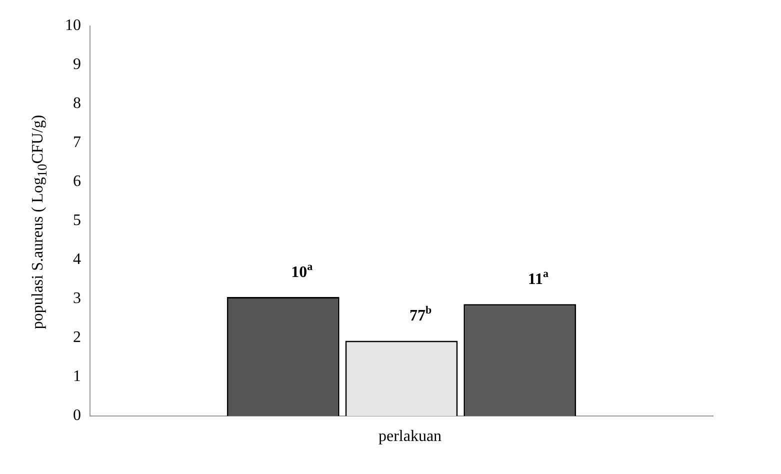  Describe the element at coordinates (77, 221) in the screenshot. I see `y-tick-label: 5` at that location.